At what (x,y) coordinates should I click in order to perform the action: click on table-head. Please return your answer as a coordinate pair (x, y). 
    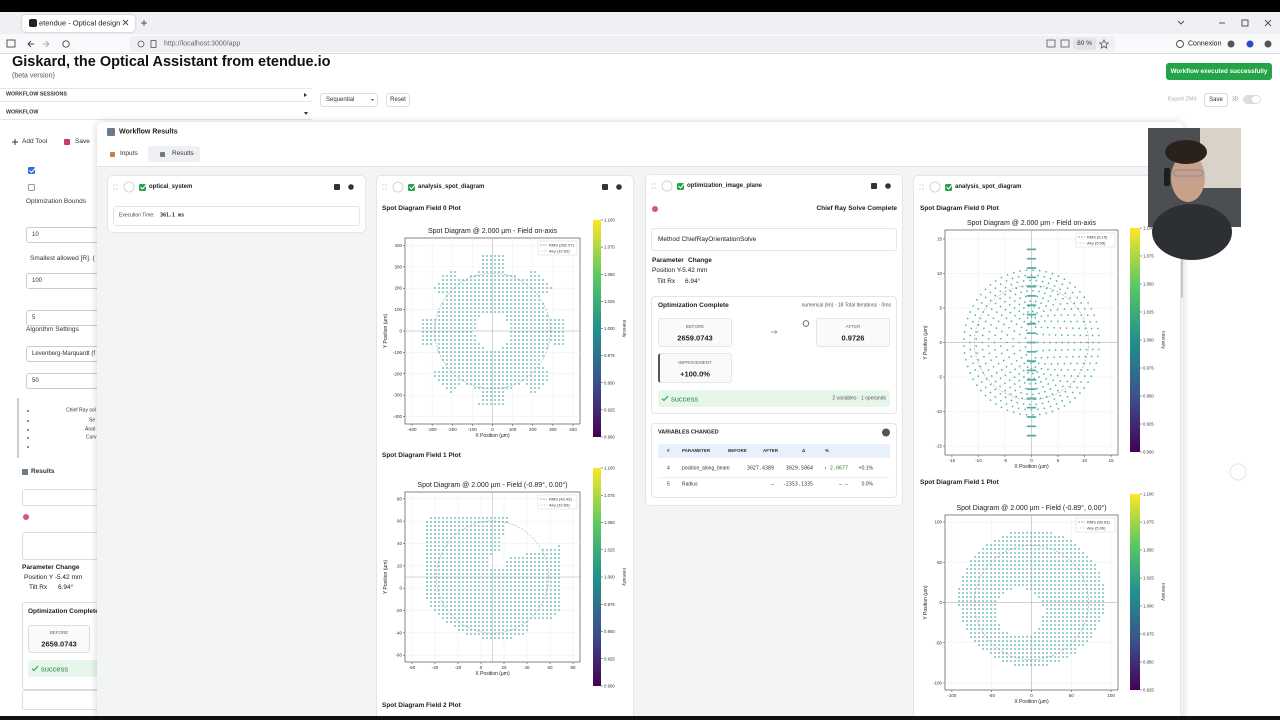
    Looking at the image, I should click on (774, 451).